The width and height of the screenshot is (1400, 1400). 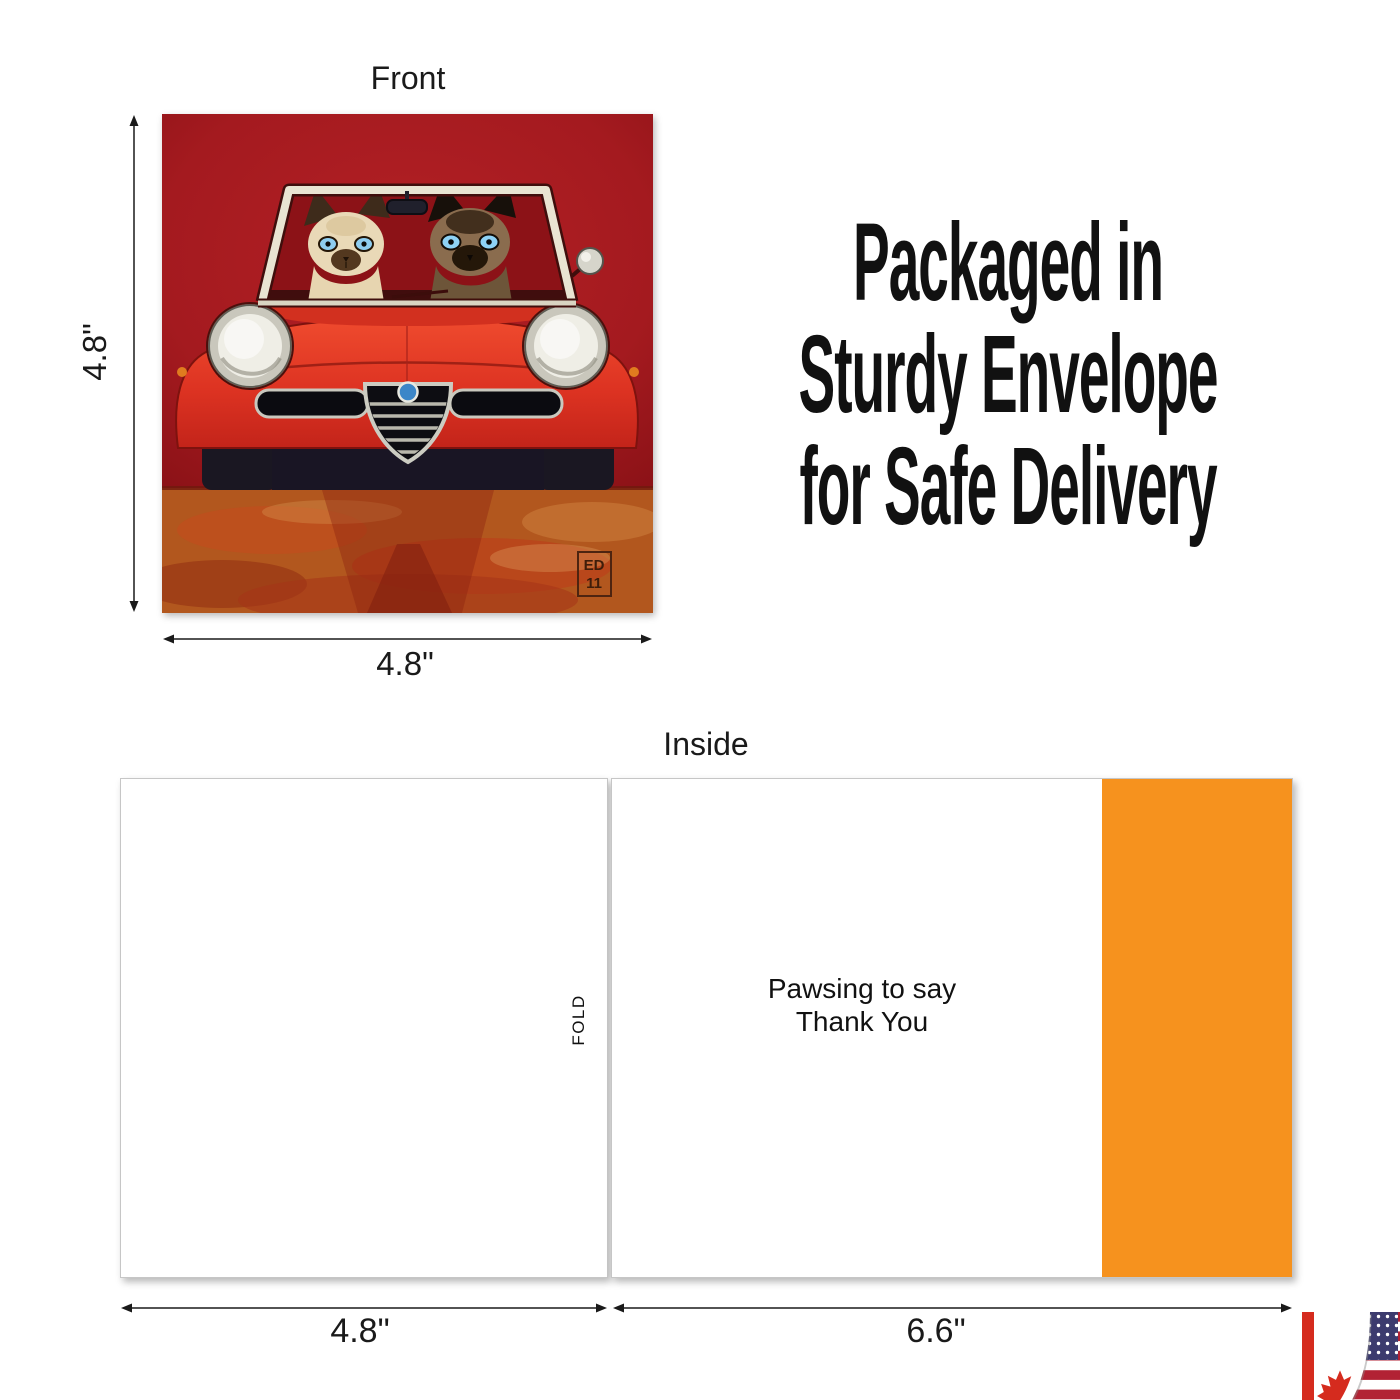 I want to click on left-marker-light, so click(x=182, y=372).